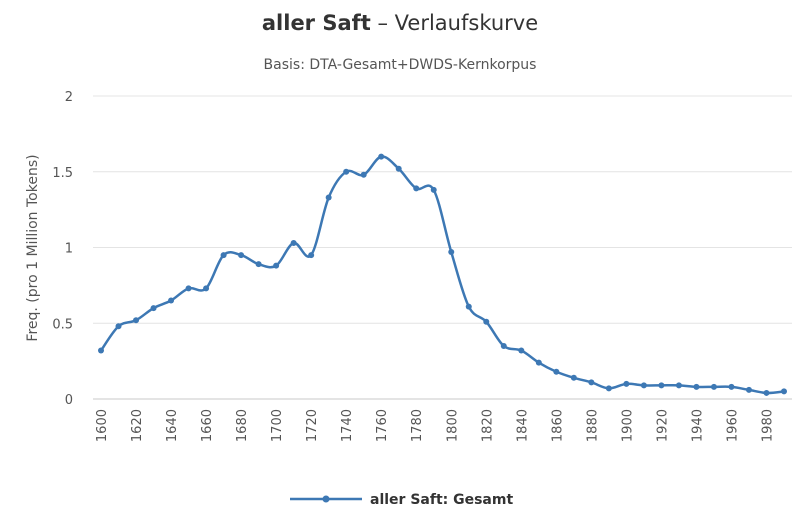 The width and height of the screenshot is (800, 524). I want to click on x-tick-label: 1680, so click(242, 425).